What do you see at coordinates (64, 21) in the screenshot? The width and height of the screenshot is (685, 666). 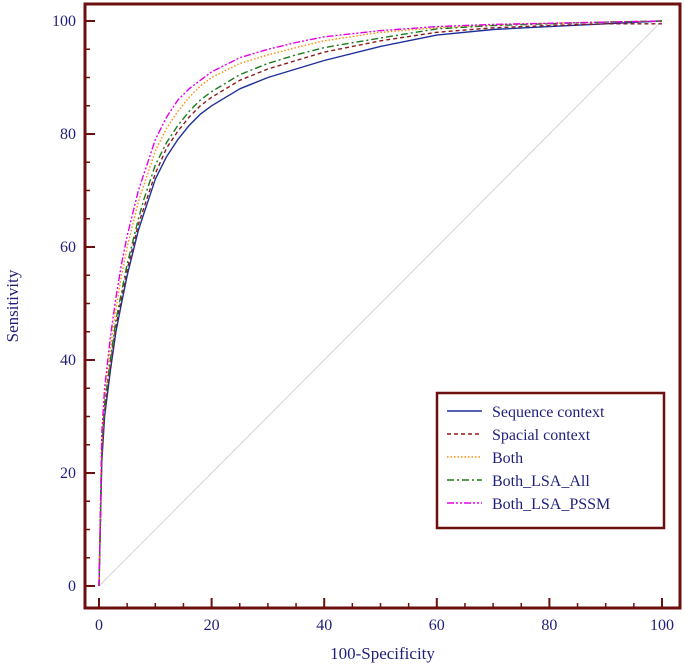 I see `y-tick-label: 100` at bounding box center [64, 21].